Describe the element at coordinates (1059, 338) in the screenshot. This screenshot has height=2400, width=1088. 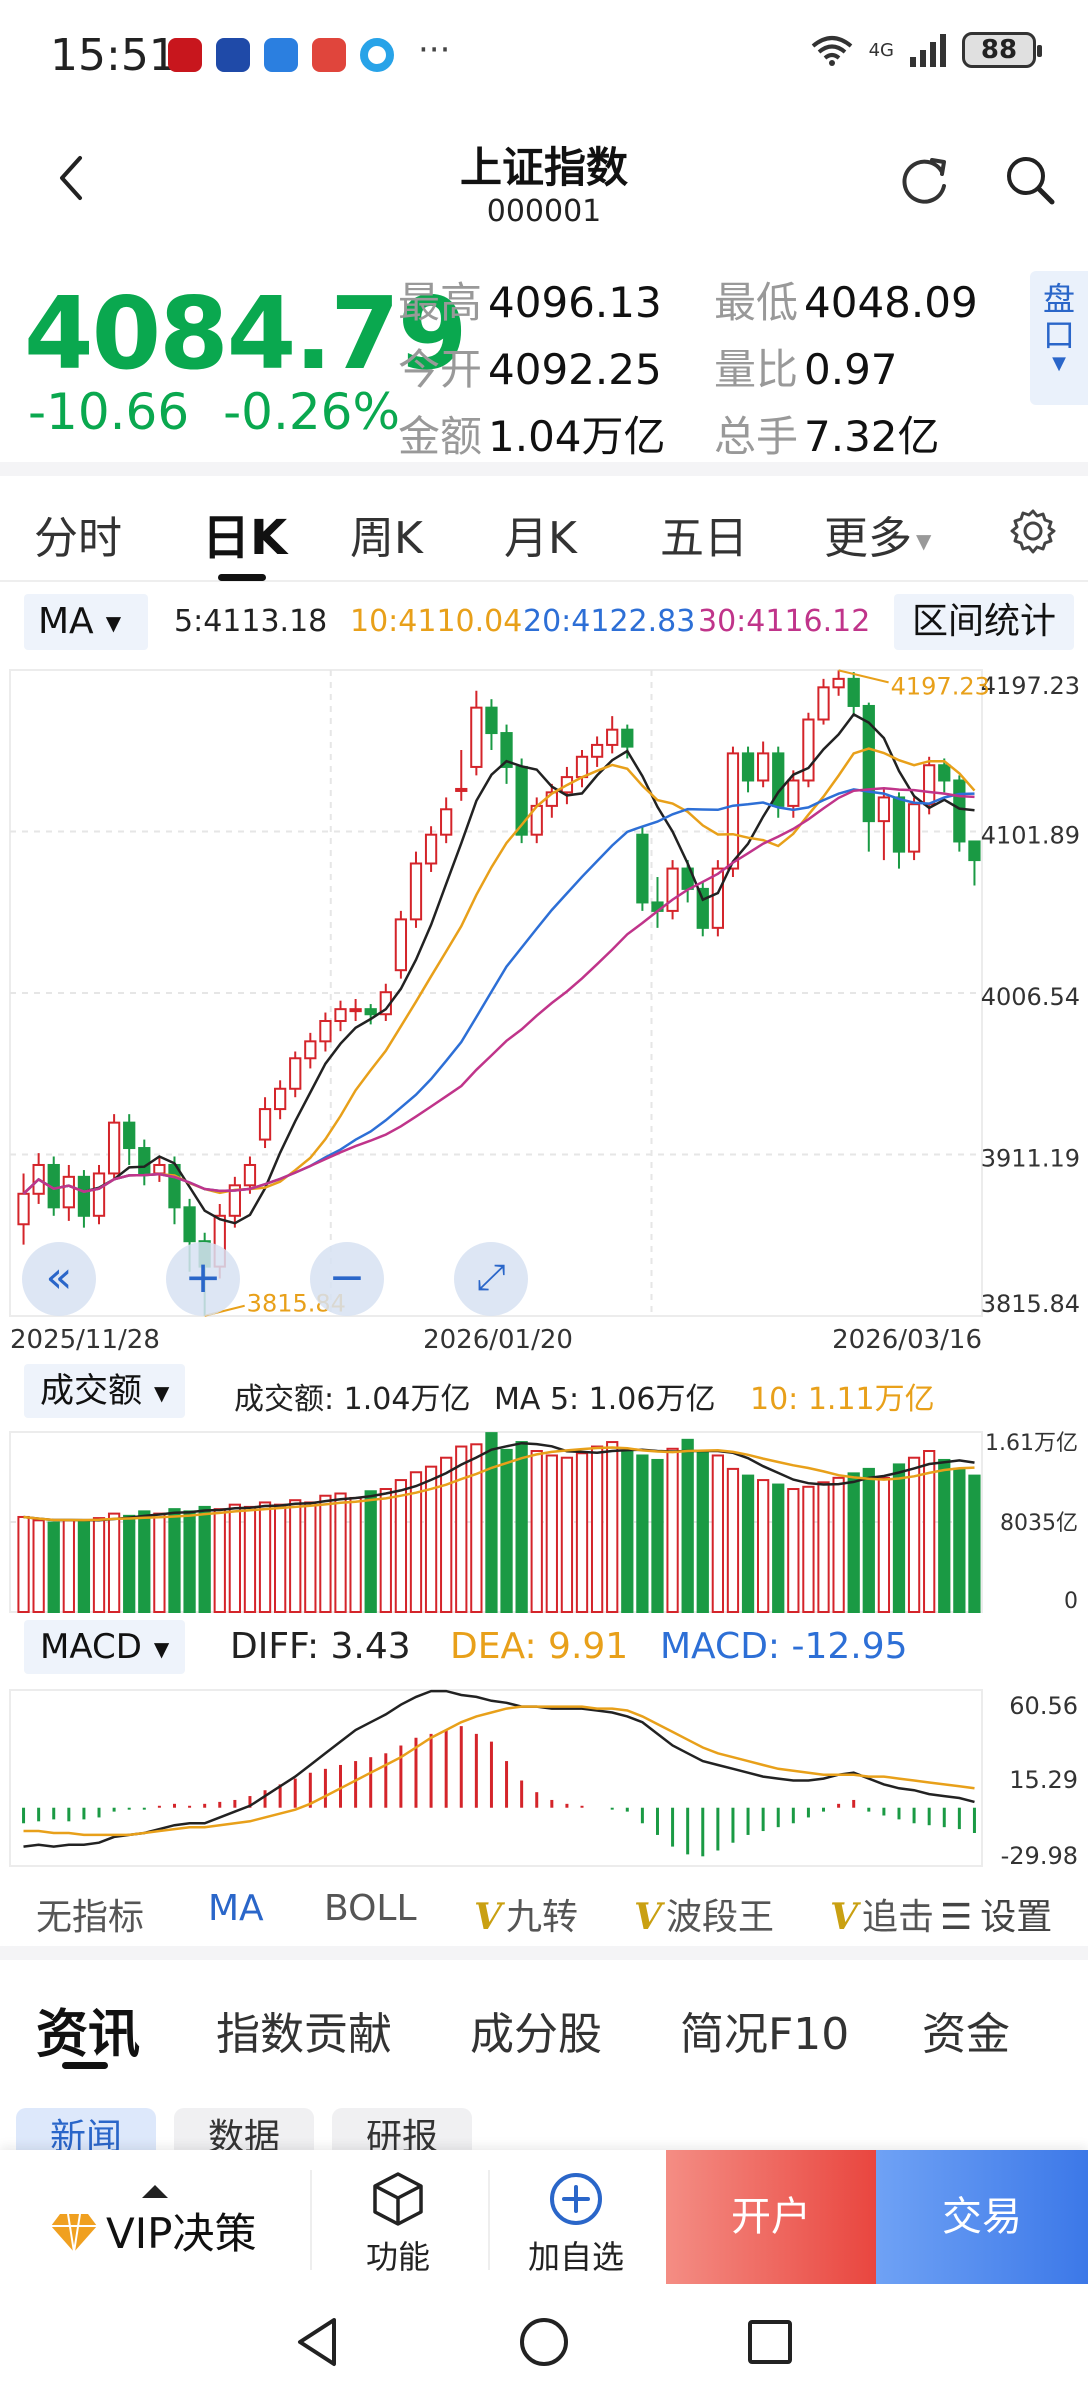
I see `pankou-button: 盘口 ▼` at that location.